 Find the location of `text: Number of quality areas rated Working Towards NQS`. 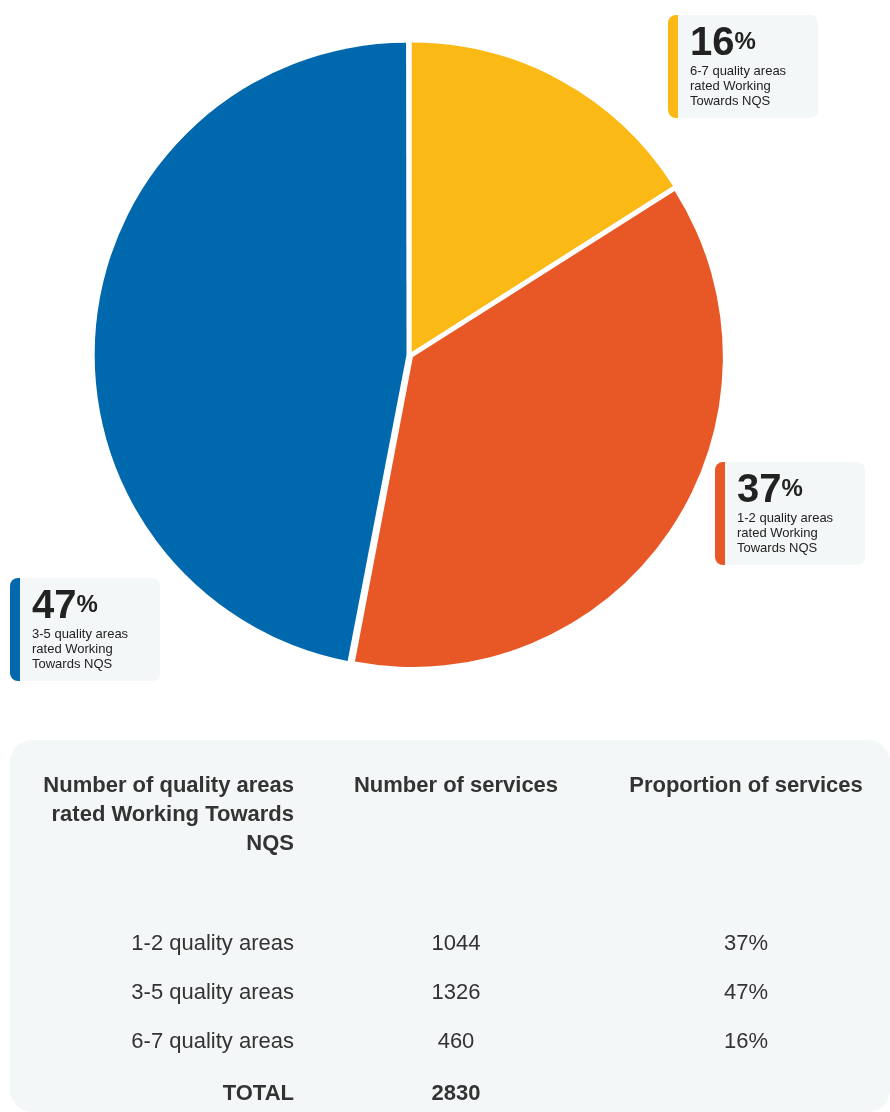

text: Number of quality areas rated Working Towards NQS is located at coordinates (168, 814).